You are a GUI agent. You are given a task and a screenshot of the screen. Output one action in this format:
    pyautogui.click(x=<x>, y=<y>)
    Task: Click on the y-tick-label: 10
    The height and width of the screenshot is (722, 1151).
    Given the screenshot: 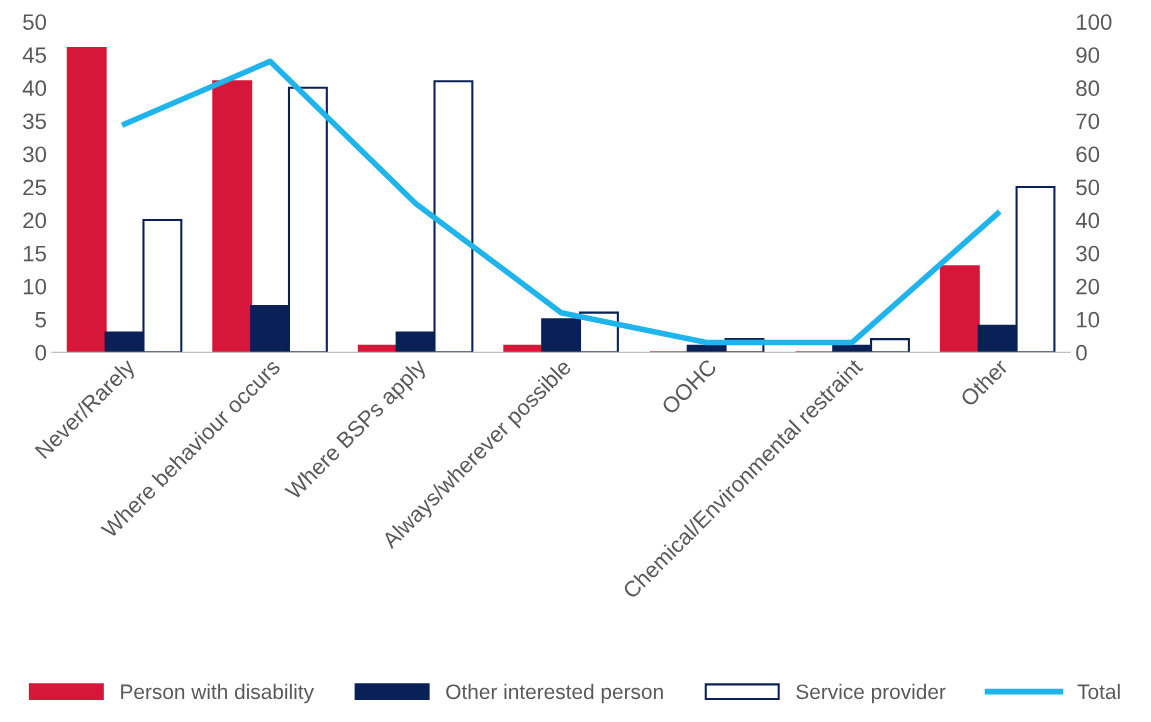 What is the action you would take?
    pyautogui.click(x=35, y=286)
    